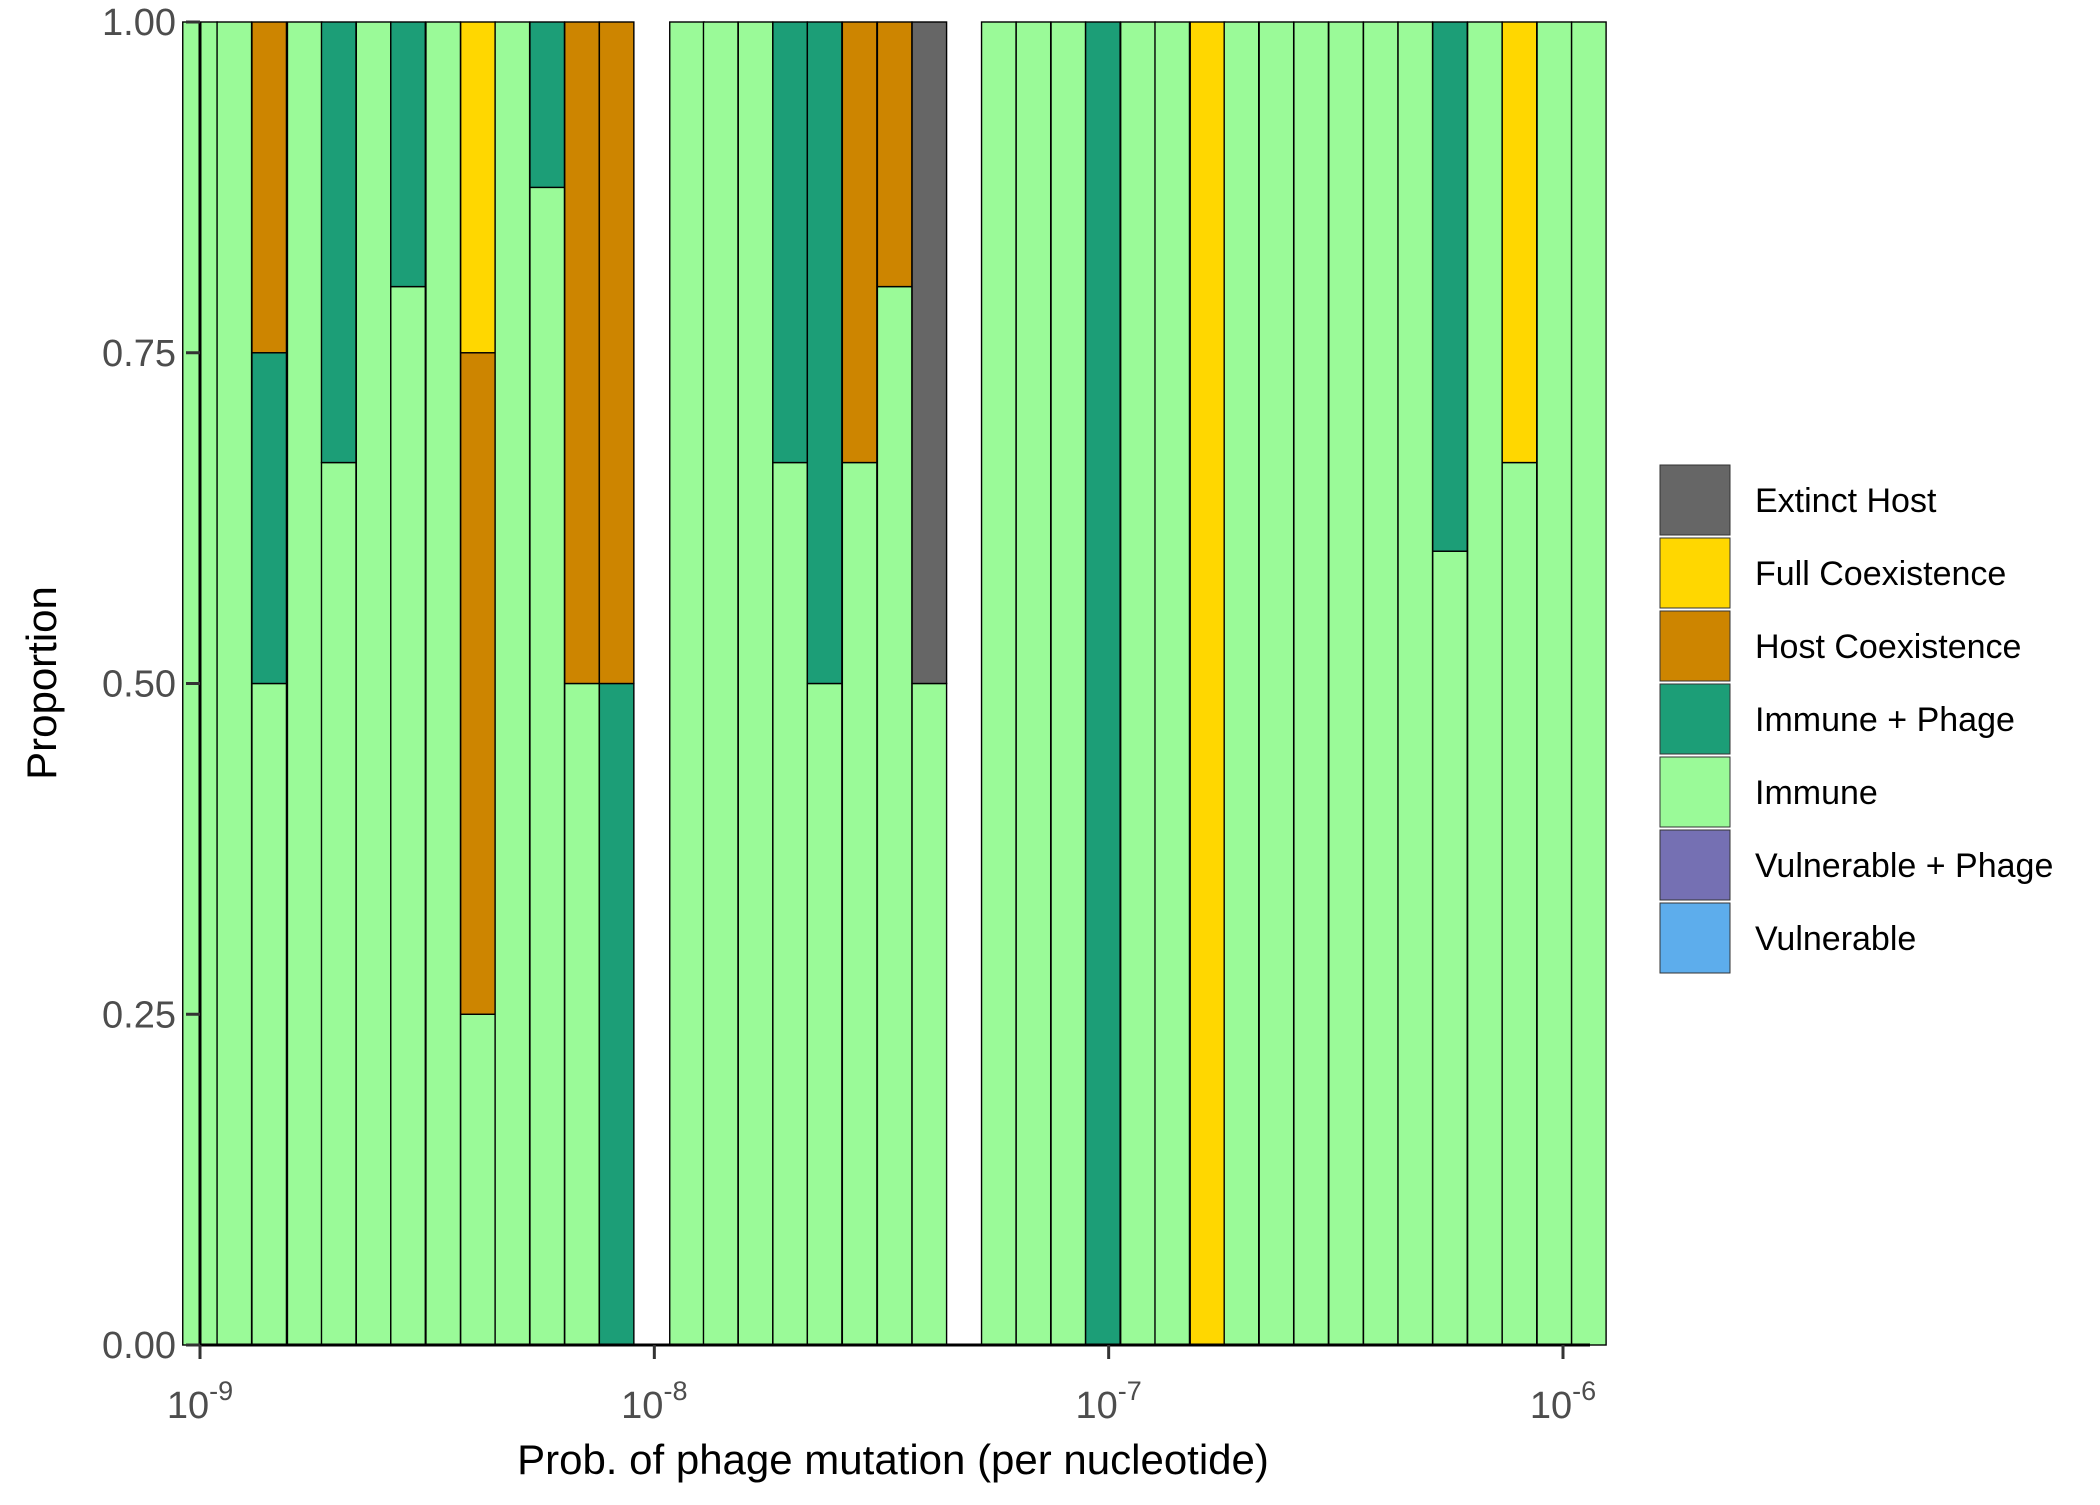 This screenshot has height=1505, width=2100. Describe the element at coordinates (1816, 793) in the screenshot. I see `legend-label: Immune` at that location.